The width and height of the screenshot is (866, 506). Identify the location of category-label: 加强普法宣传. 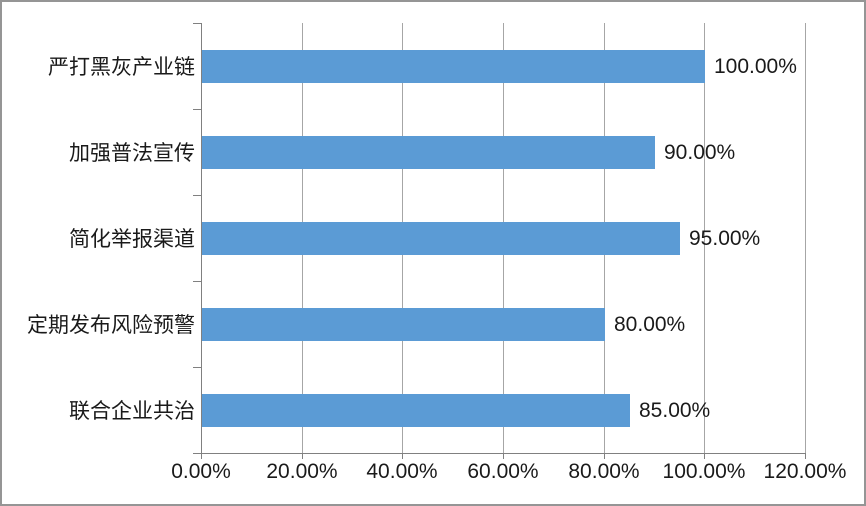
(132, 153).